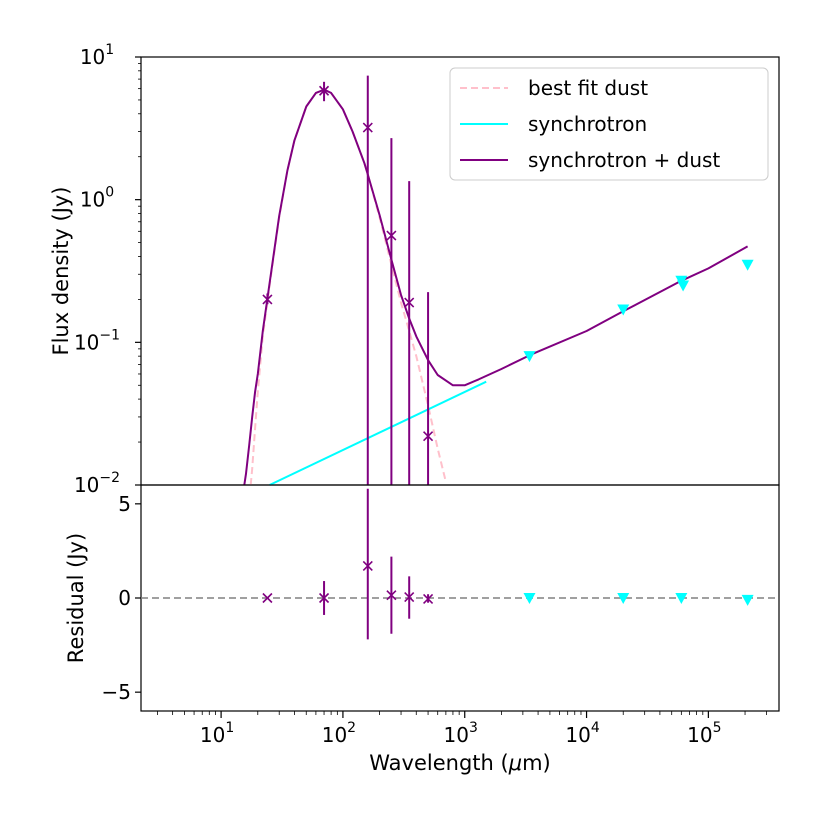  Describe the element at coordinates (587, 124) in the screenshot. I see `legend-label-synchrotron: synchrotron` at that location.